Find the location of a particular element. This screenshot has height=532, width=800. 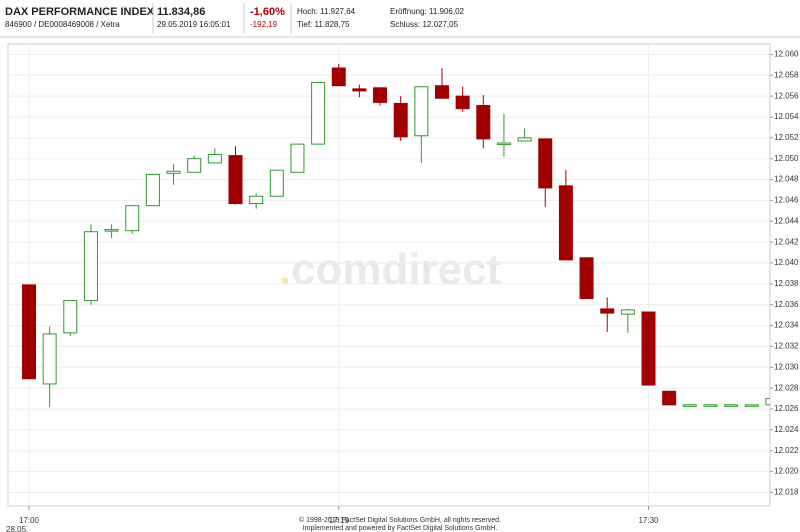

high: Hoch: 11.927,64 is located at coordinates (326, 11).